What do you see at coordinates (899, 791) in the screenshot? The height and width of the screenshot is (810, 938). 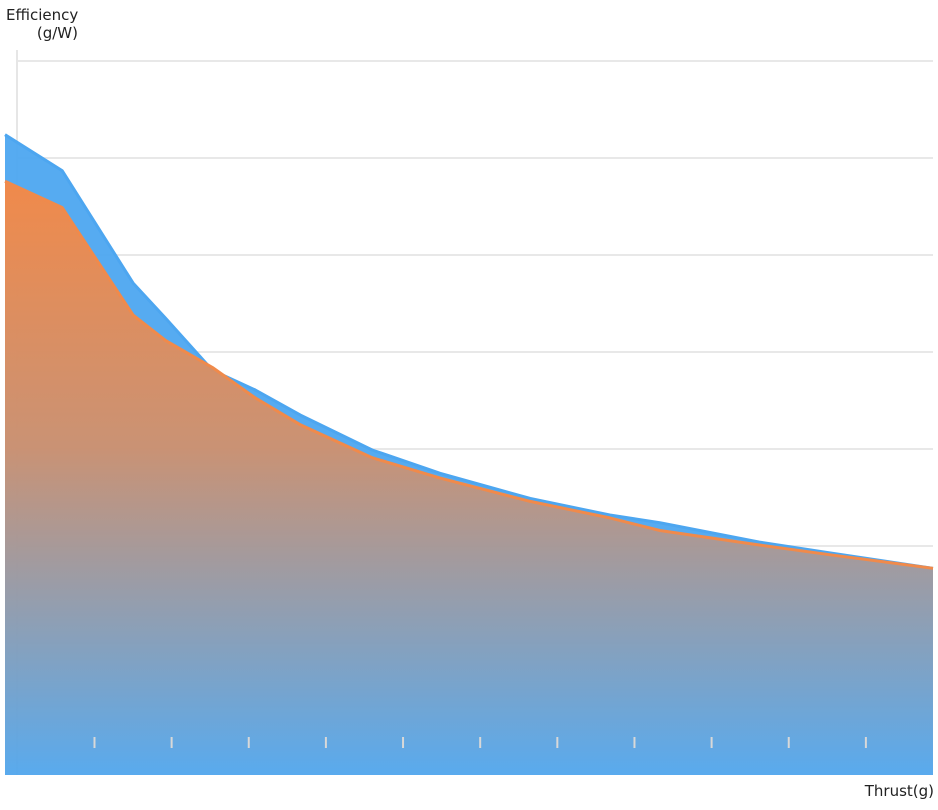 I see `x-axis-label: Thrust(g)` at bounding box center [899, 791].